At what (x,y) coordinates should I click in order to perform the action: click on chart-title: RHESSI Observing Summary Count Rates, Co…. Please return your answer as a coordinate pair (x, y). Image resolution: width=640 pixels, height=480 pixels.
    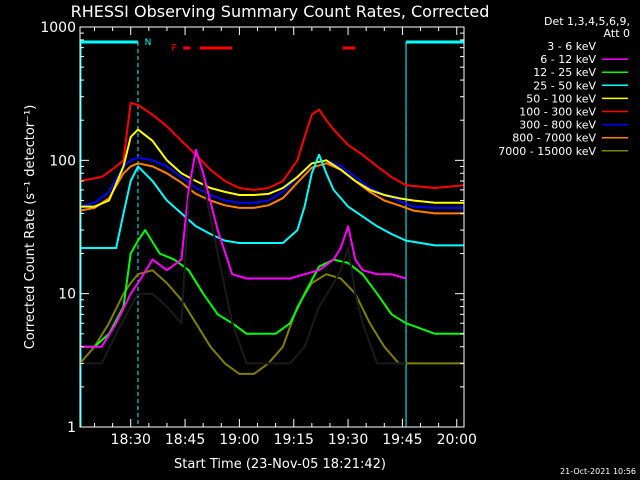
    Looking at the image, I should click on (280, 11).